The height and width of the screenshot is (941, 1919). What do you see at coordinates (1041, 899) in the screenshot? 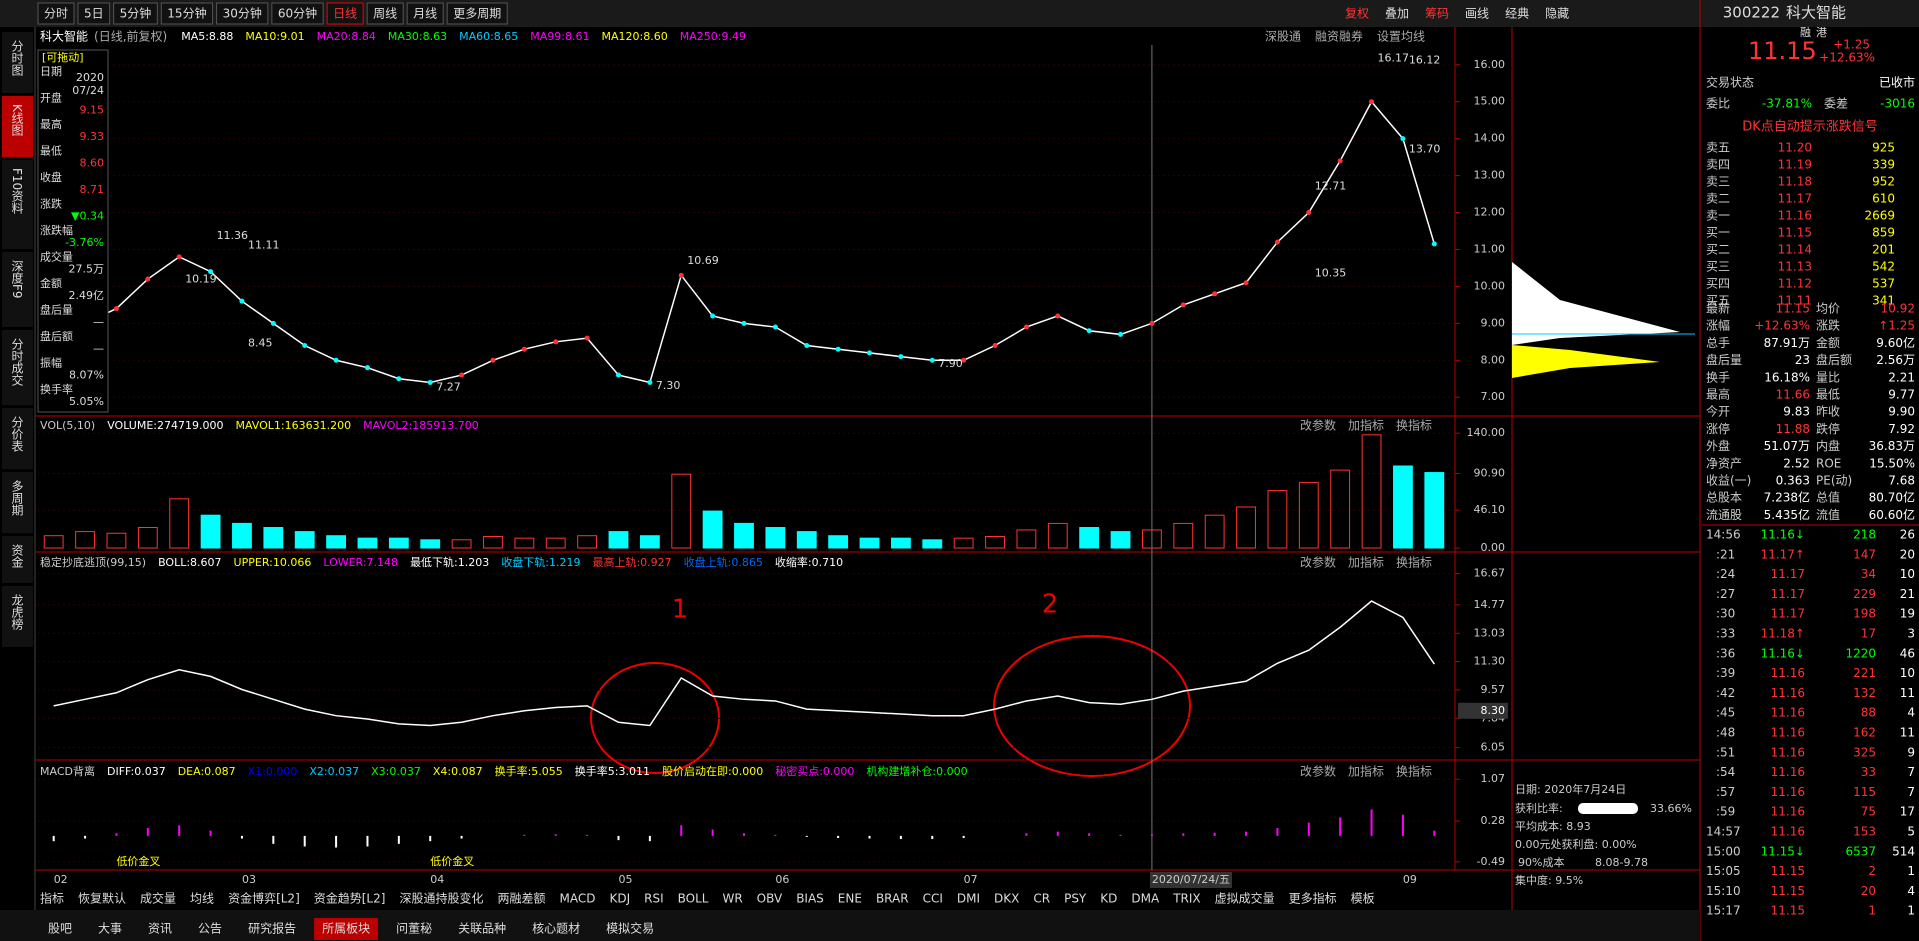
I see `indicator-tab: CR` at bounding box center [1041, 899].